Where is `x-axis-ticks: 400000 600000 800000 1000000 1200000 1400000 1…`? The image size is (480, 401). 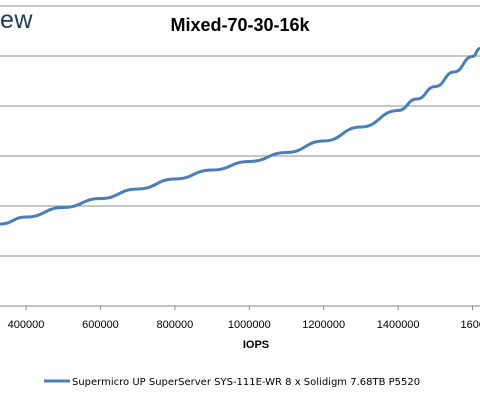 x-axis-ticks: 400000 600000 800000 1000000 1200000 1400000 1… is located at coordinates (244, 318).